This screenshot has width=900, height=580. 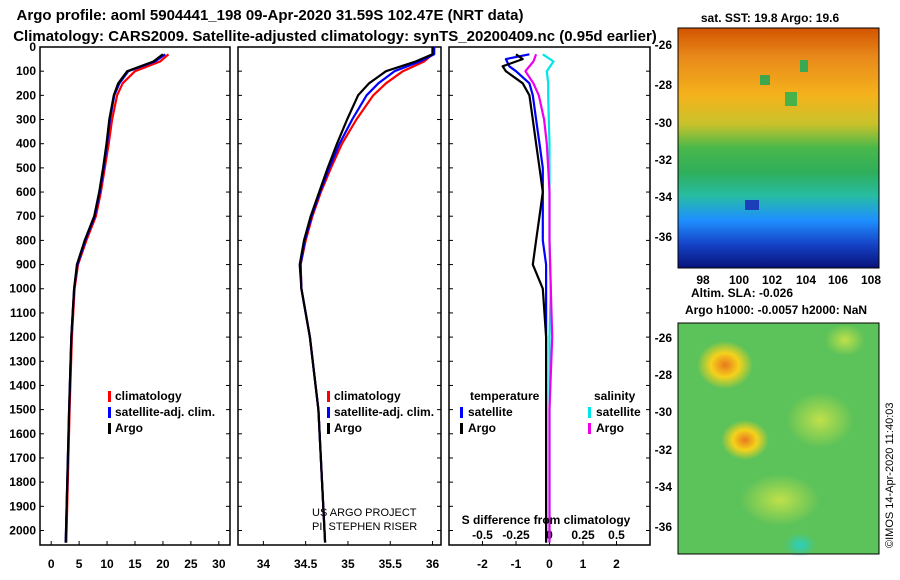 What do you see at coordinates (23, 313) in the screenshot?
I see `depth-tick-label: 1100` at bounding box center [23, 313].